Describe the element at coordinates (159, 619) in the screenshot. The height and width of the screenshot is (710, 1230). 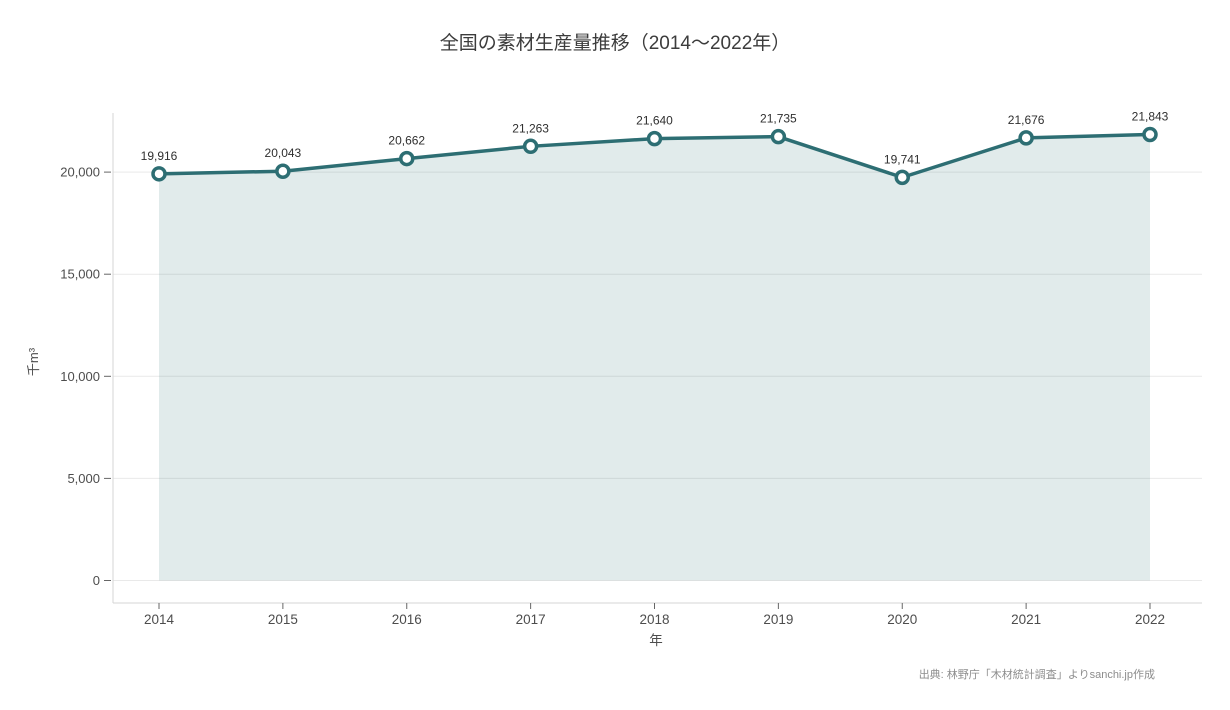
I see `x-tick-label: 2014` at that location.